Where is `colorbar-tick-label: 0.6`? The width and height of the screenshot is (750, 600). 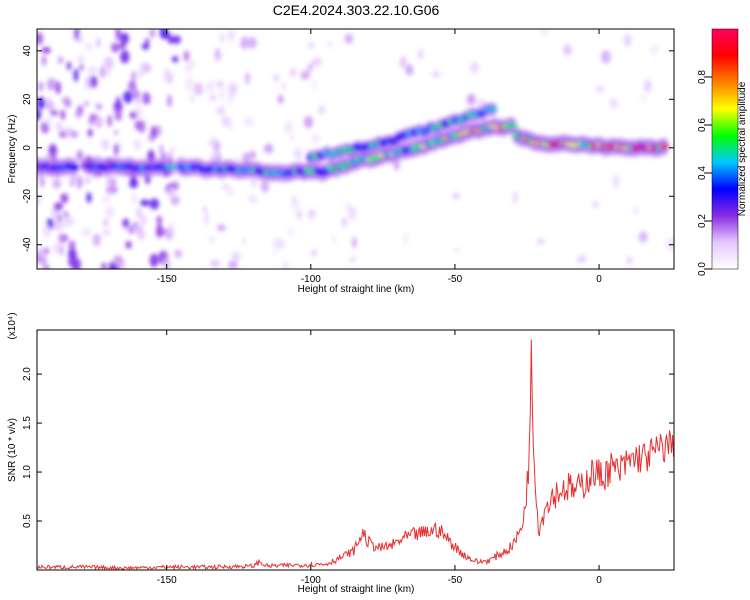
colorbar-tick-label: 0.6 is located at coordinates (702, 125).